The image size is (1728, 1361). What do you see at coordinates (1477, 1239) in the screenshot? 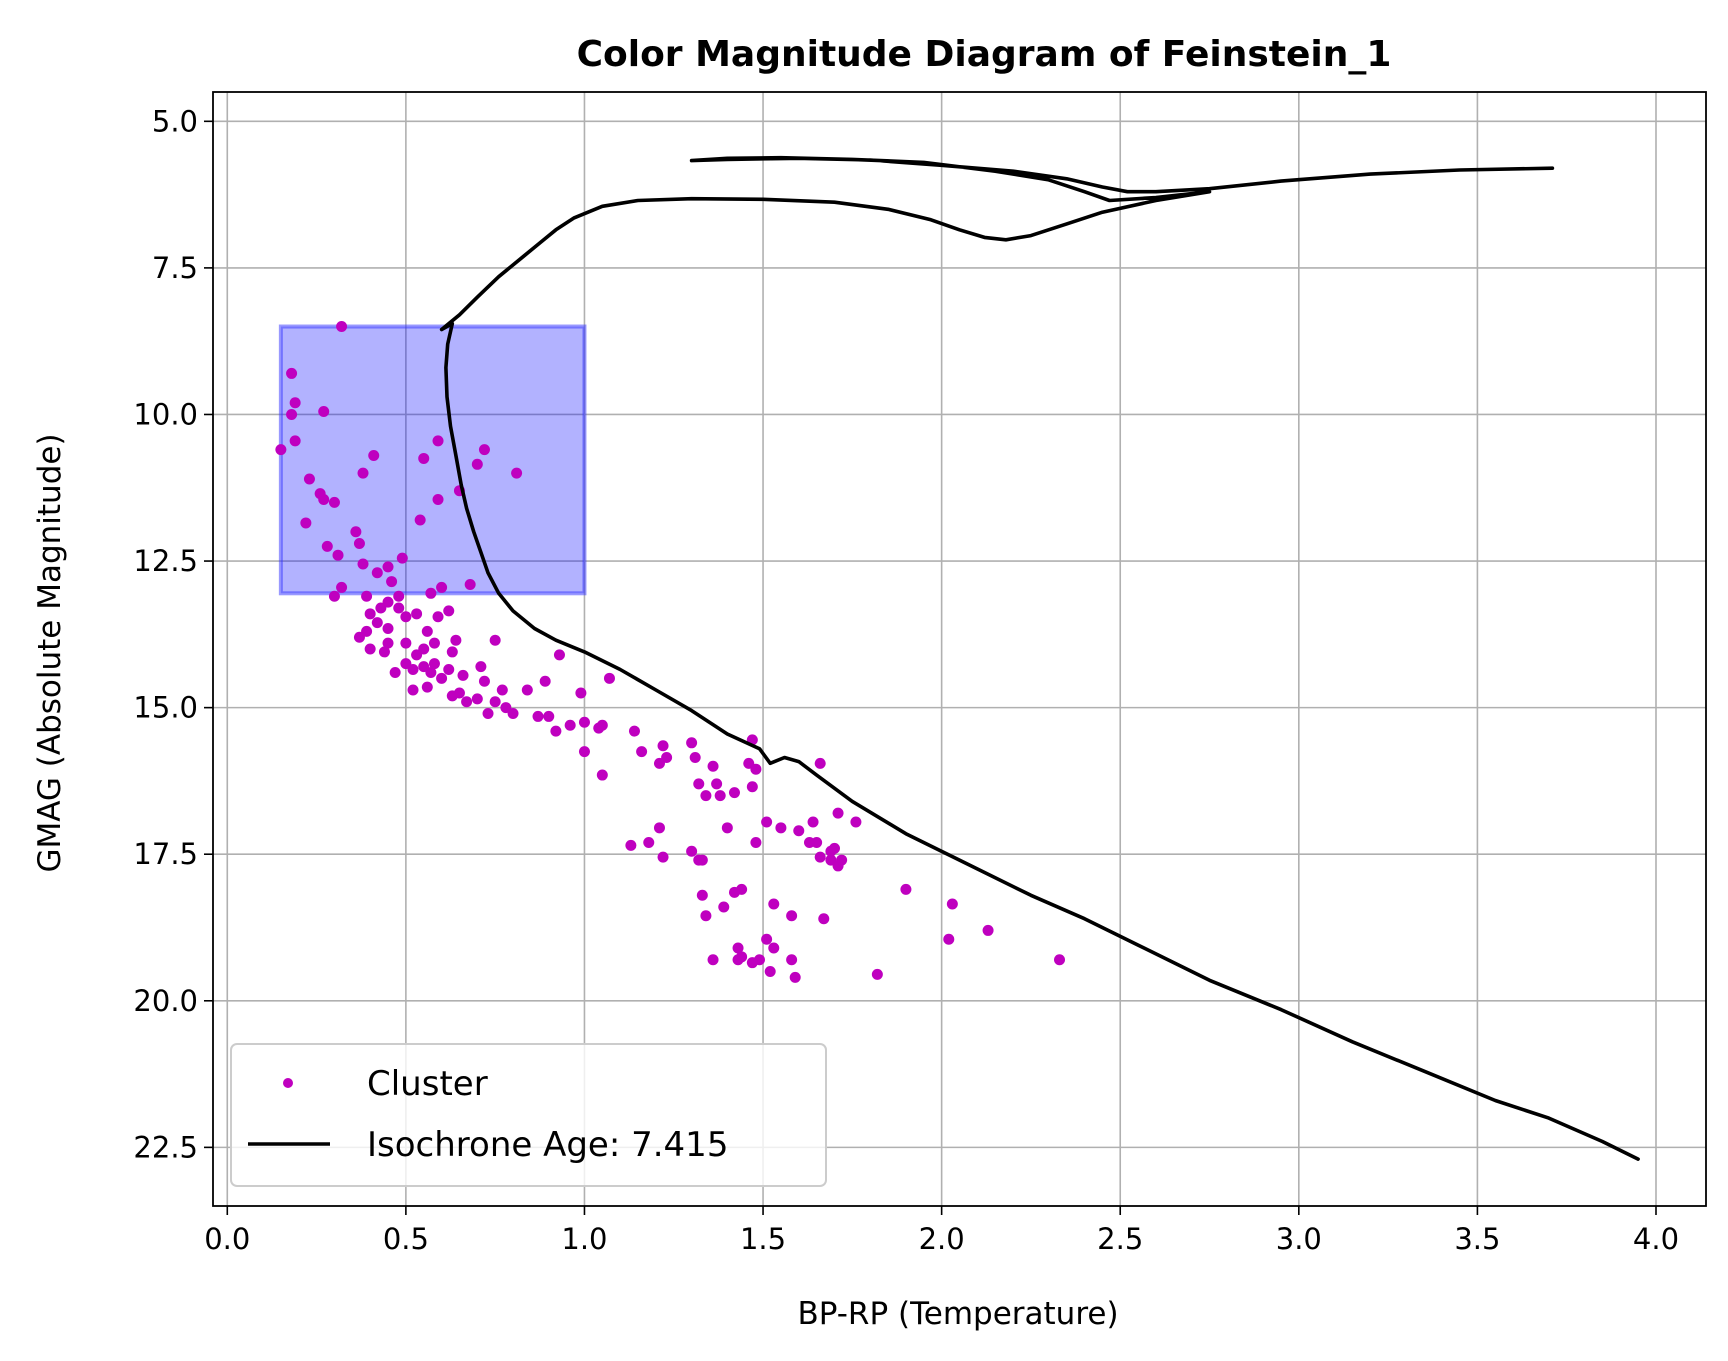
I see `x-tick-label: 3.5` at bounding box center [1477, 1239].